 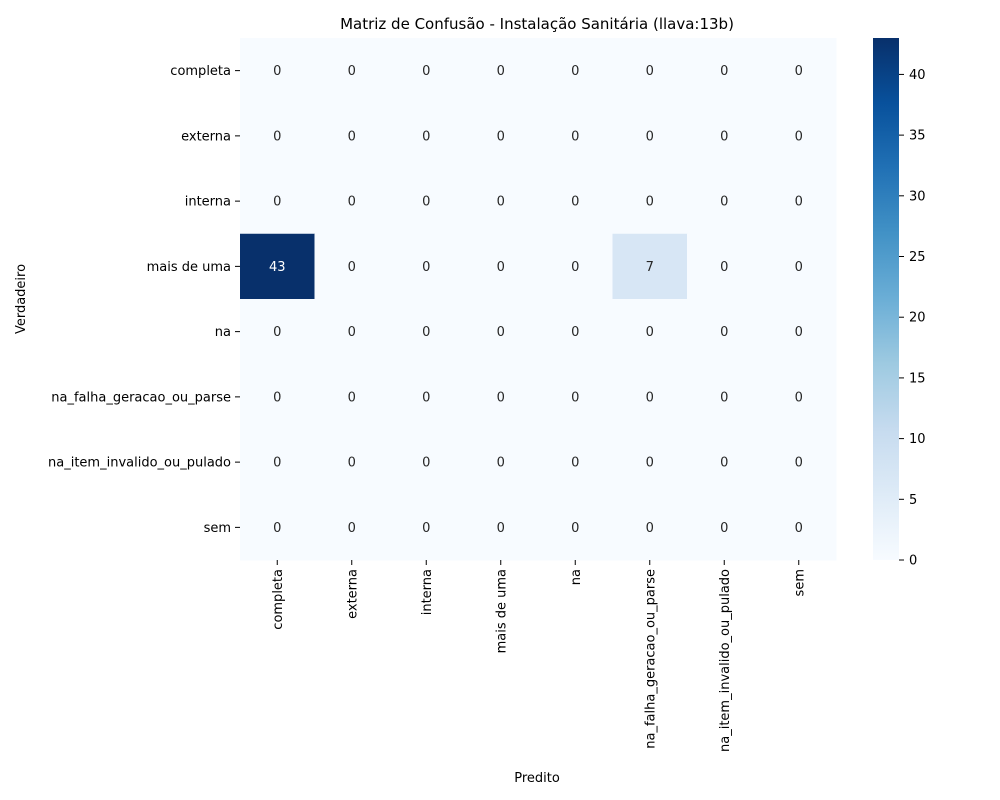 What do you see at coordinates (886, 299) in the screenshot?
I see `colorbar` at bounding box center [886, 299].